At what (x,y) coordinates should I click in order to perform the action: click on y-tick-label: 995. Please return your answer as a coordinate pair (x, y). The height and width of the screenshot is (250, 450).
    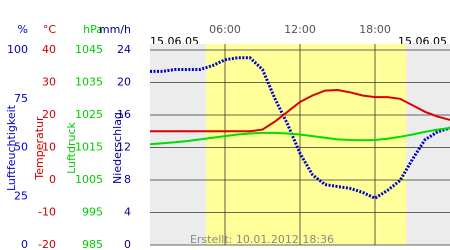
    Looking at the image, I should click on (92, 212).